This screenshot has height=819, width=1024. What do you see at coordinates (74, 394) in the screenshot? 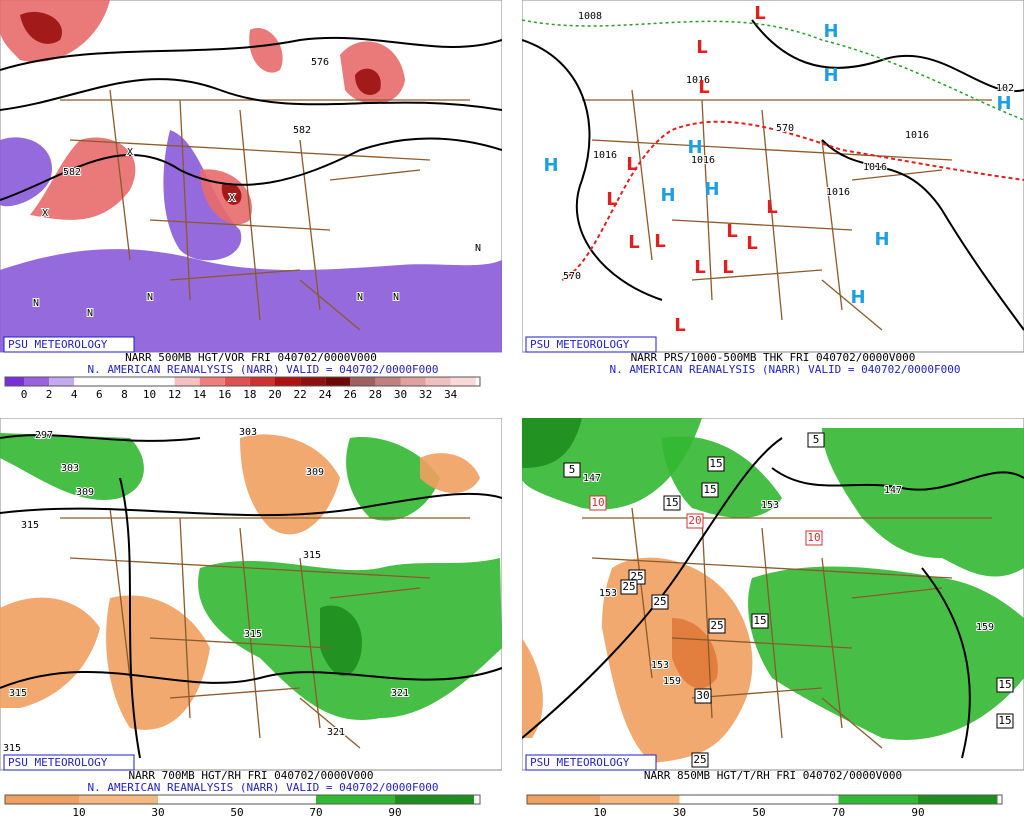
I see `colorbar-label: 4` at bounding box center [74, 394].